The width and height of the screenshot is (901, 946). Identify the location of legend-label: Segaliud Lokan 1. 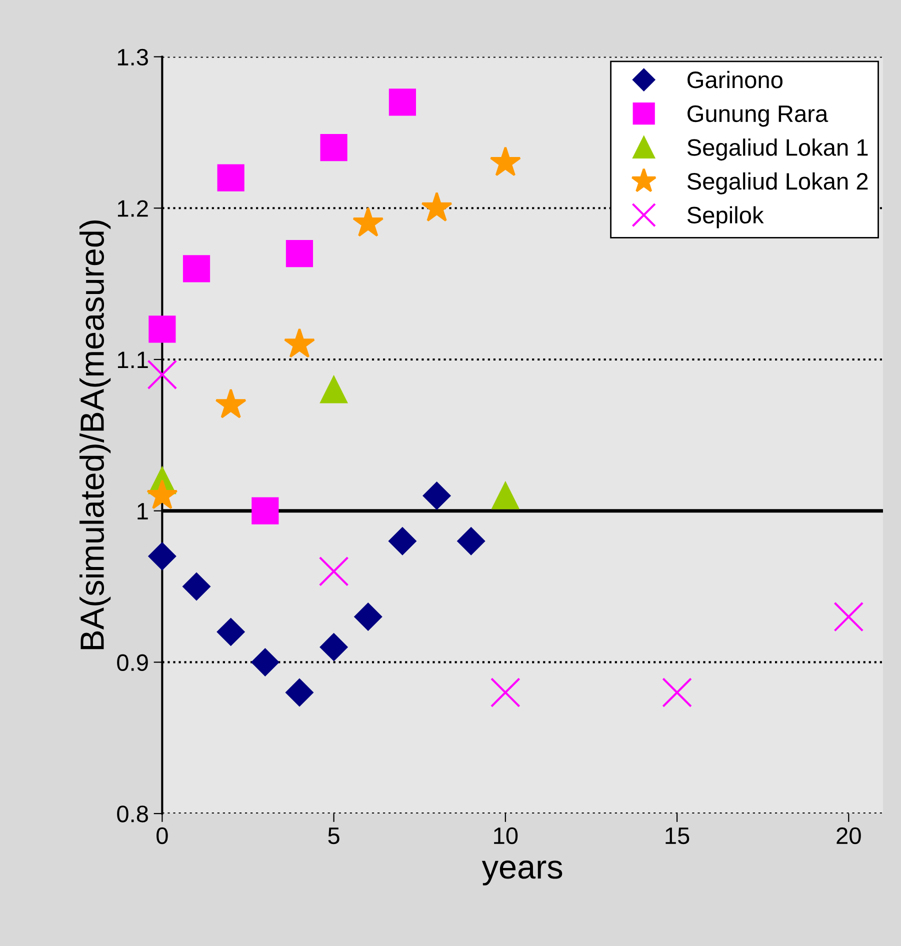
(777, 149).